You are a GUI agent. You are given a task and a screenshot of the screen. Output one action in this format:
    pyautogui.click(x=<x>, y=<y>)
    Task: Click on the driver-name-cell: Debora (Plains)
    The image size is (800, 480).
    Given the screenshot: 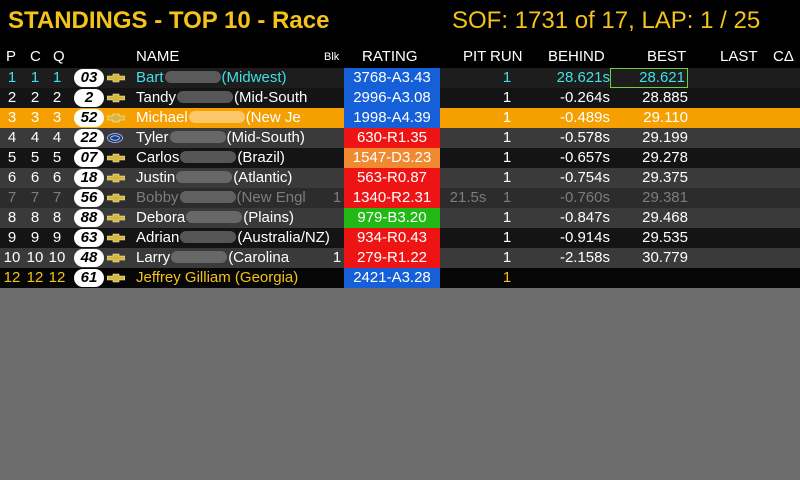 What is the action you would take?
    pyautogui.click(x=236, y=218)
    